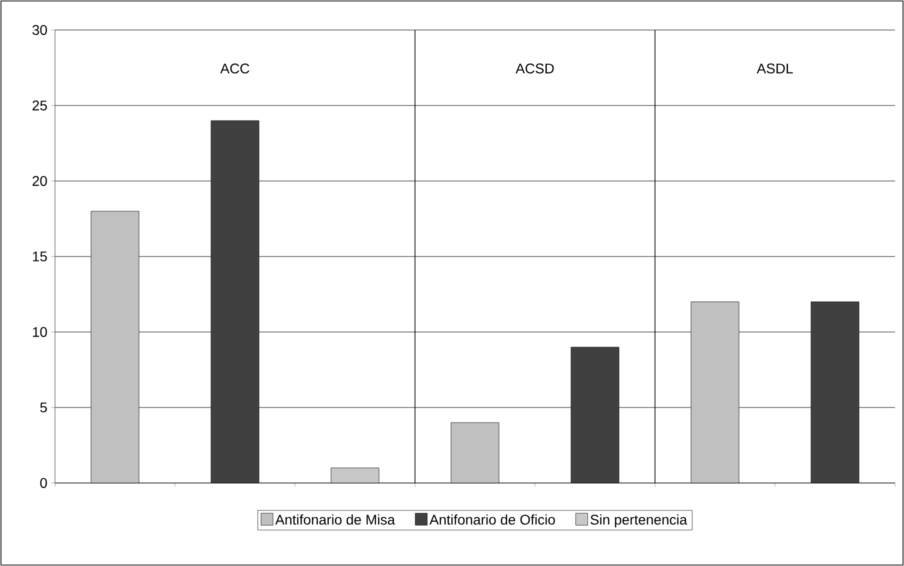  What do you see at coordinates (43, 483) in the screenshot?
I see `y-tick-label: 0` at bounding box center [43, 483].